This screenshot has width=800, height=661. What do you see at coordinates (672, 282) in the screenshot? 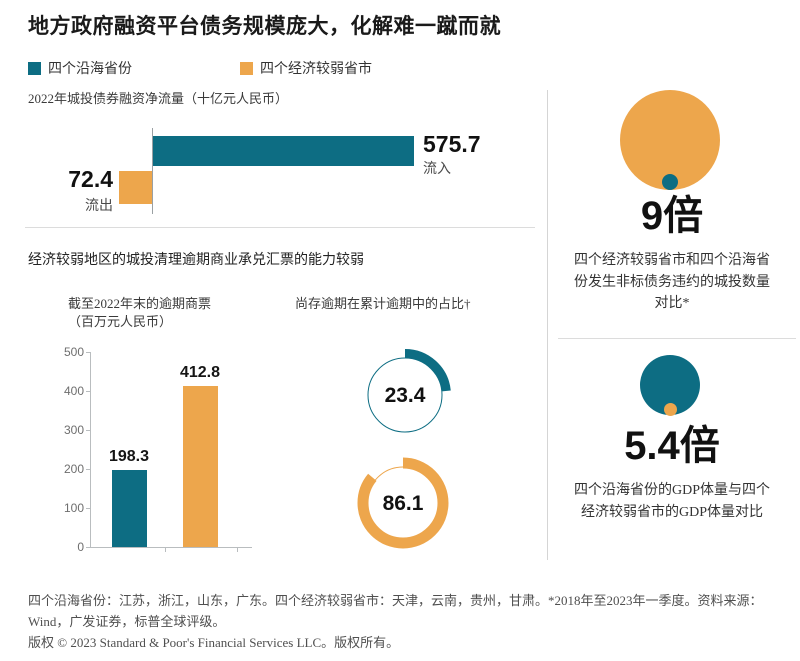
I see `ratio1-caption: 四个经济较弱省市和四个沿海省份发生非标债务违约的城投数量对比*` at bounding box center [672, 282].